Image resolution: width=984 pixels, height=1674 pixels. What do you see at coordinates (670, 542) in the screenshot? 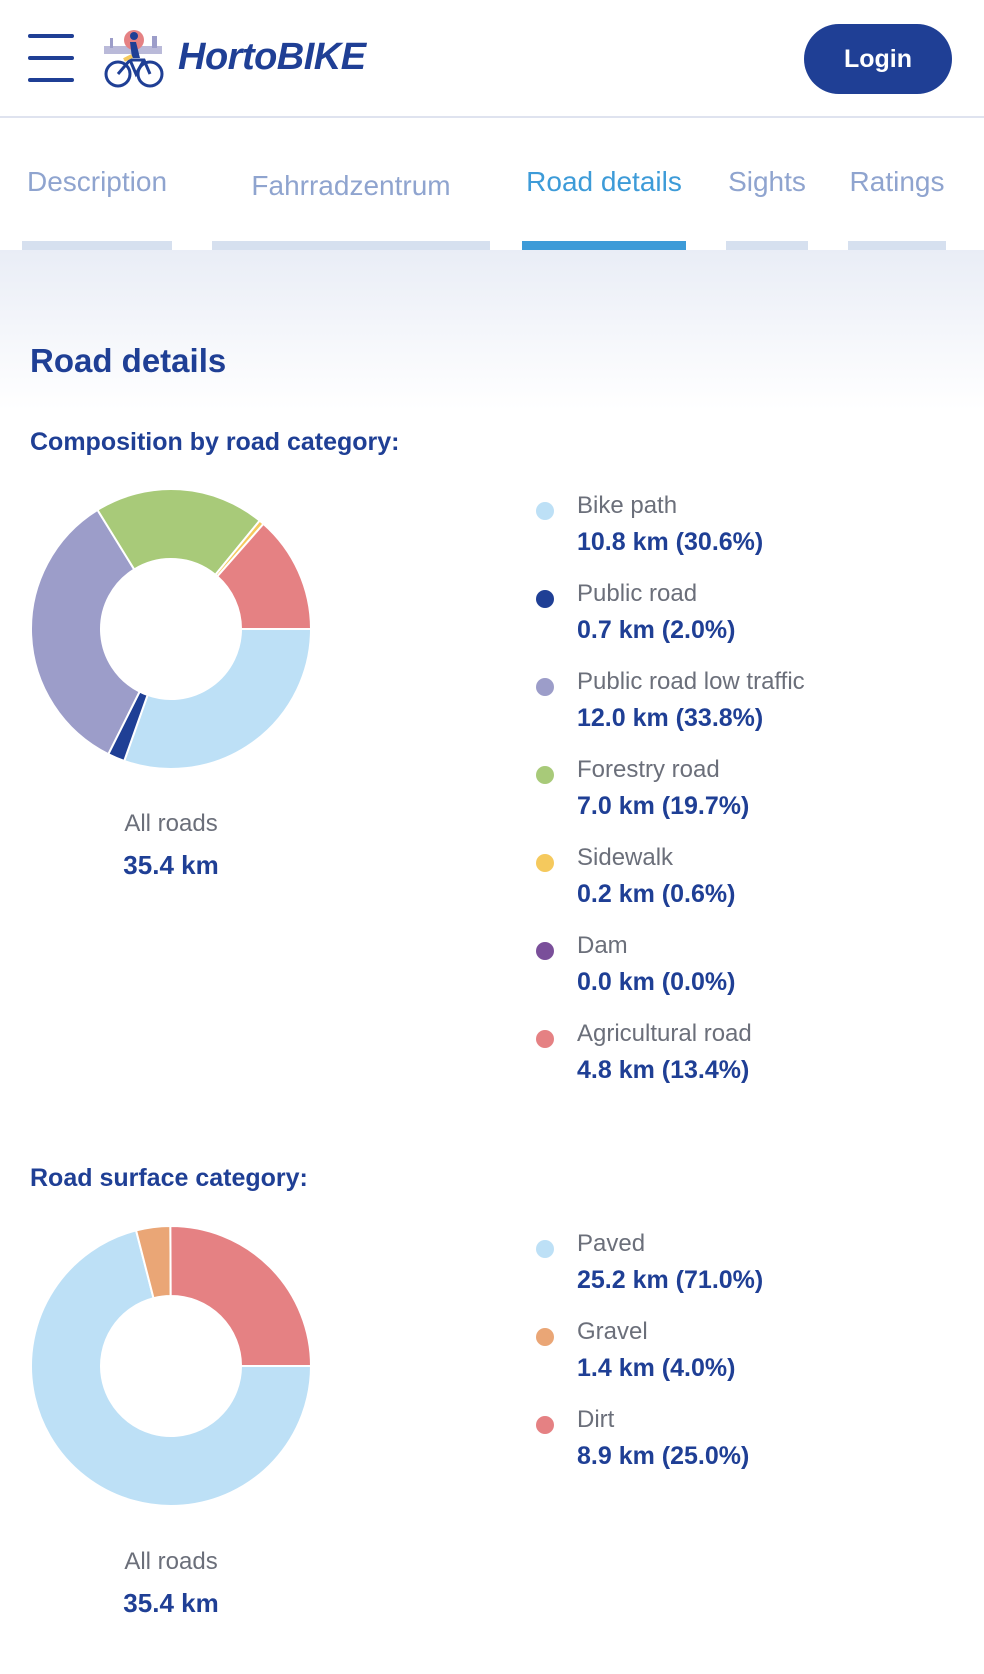
I see `legend-value: 10.8 km (30.6%)` at bounding box center [670, 542].